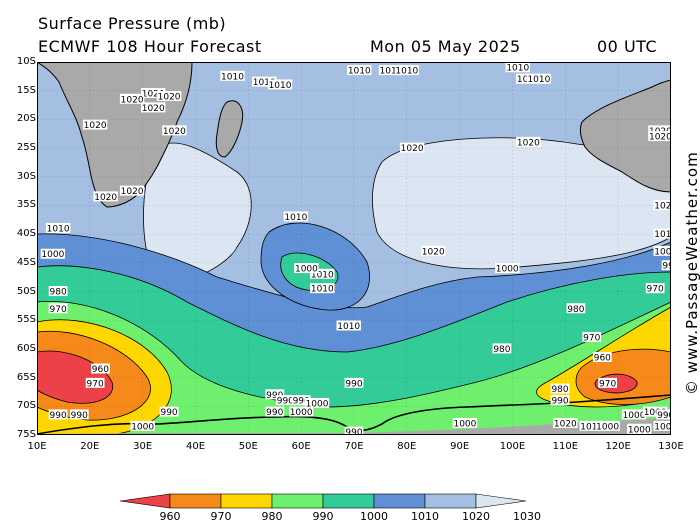 This screenshot has height=525, width=700. What do you see at coordinates (170, 516) in the screenshot?
I see `legend-label: 960` at bounding box center [170, 516].